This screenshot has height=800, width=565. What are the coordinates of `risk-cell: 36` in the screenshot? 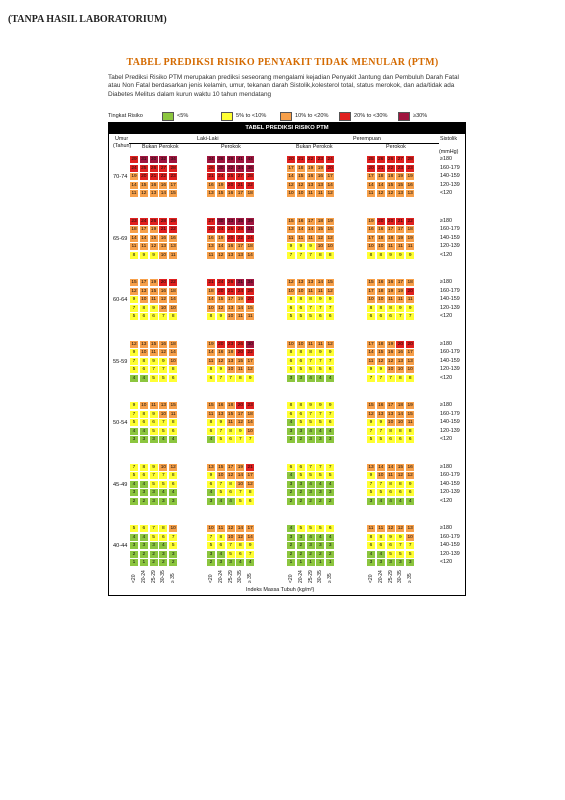 It's located at (220, 159).